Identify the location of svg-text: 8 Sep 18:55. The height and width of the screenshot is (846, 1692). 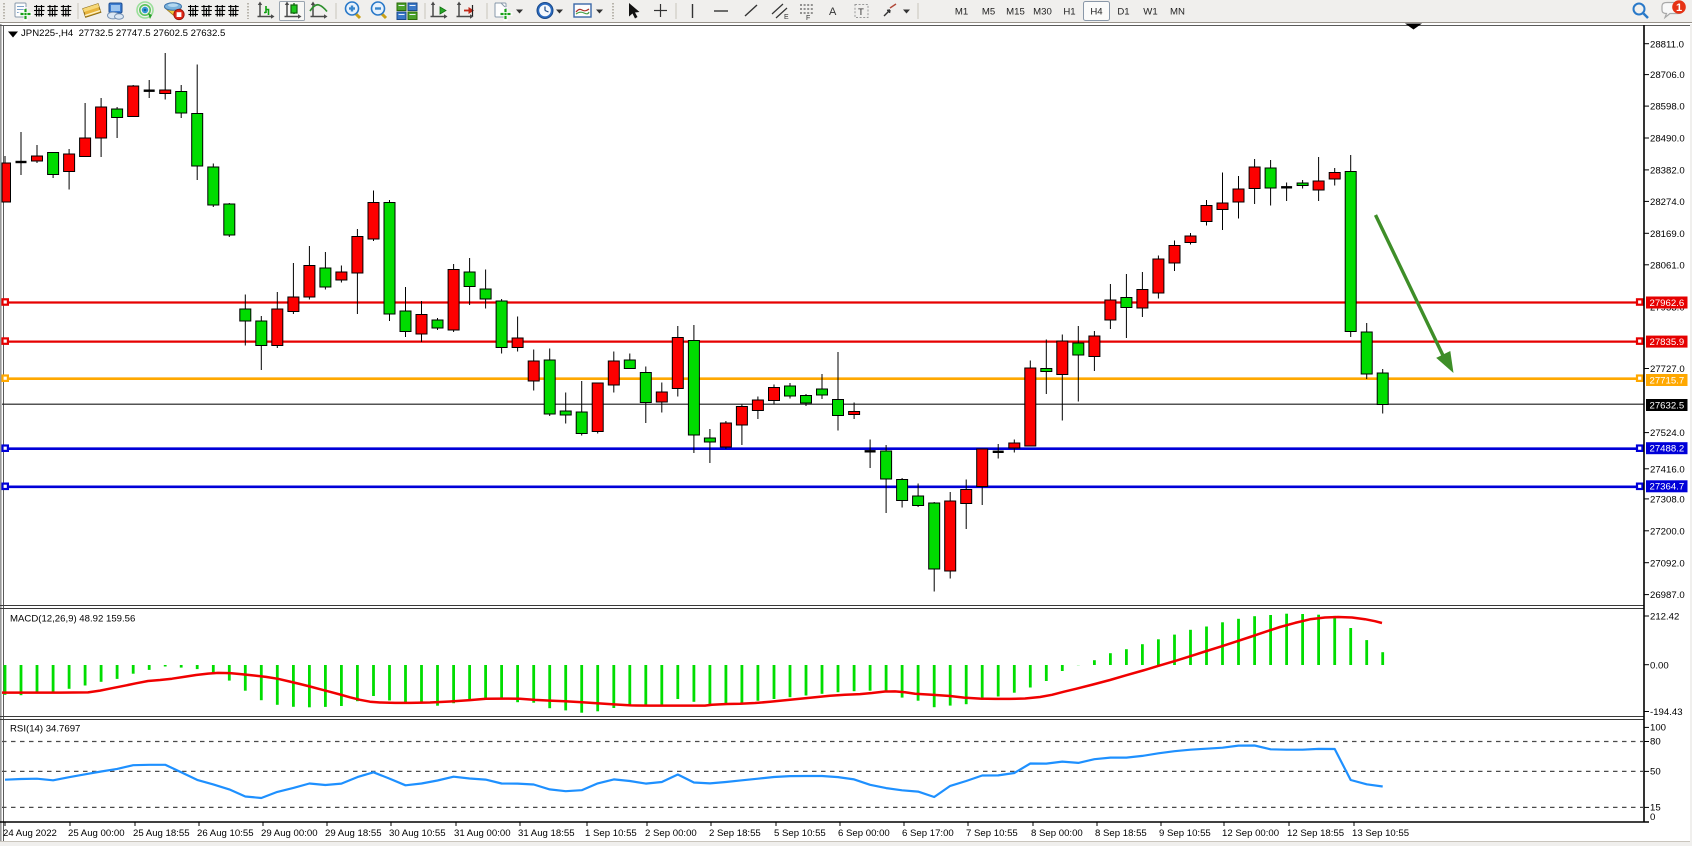
(1121, 833).